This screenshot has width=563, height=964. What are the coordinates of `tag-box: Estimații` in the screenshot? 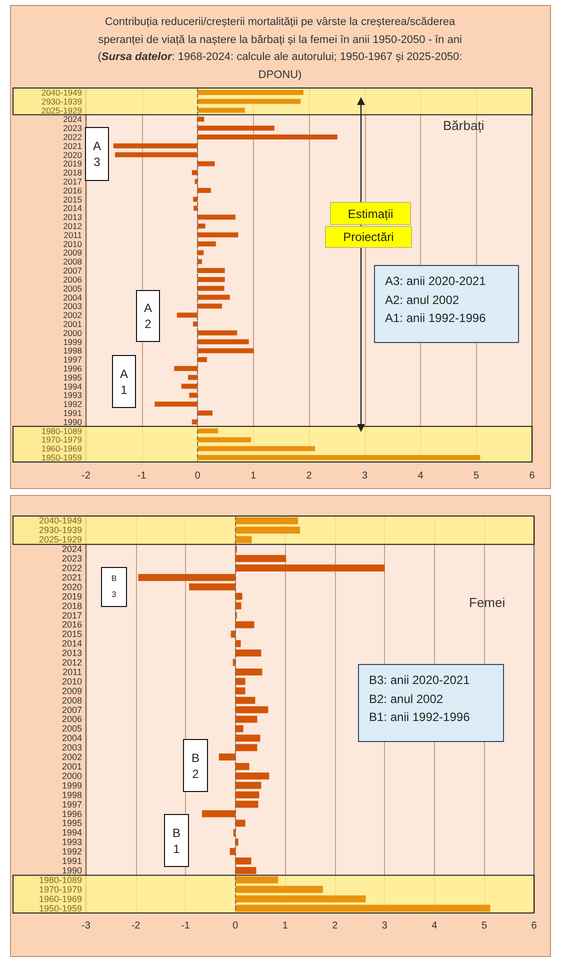 It's located at (370, 213).